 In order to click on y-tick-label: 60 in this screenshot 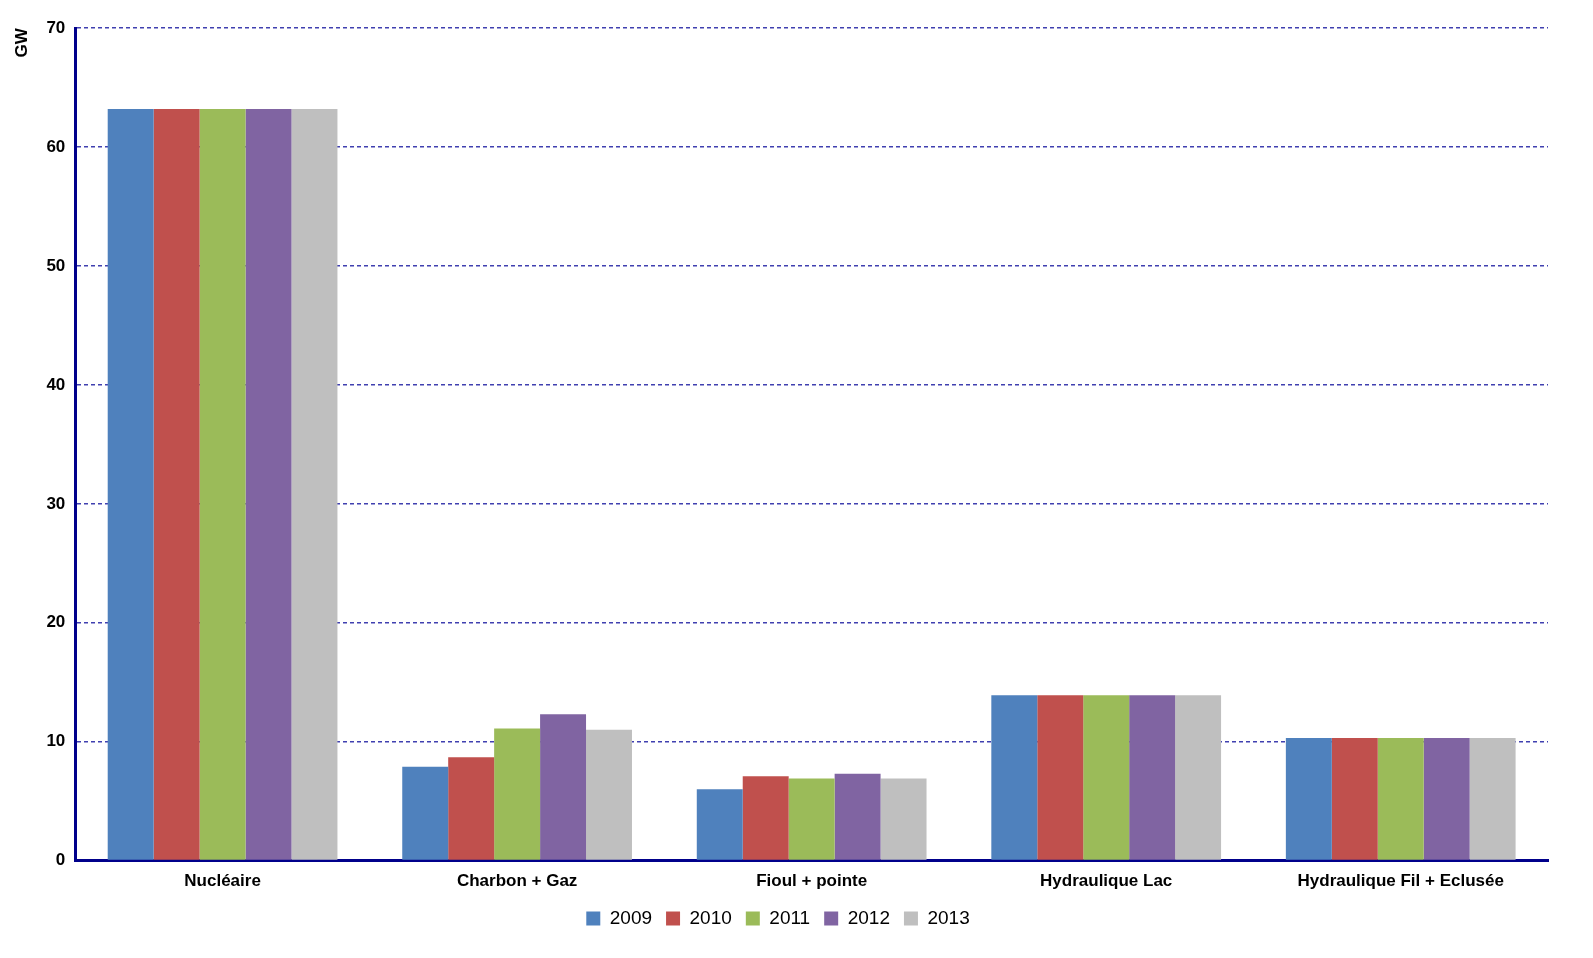, I will do `click(56, 146)`.